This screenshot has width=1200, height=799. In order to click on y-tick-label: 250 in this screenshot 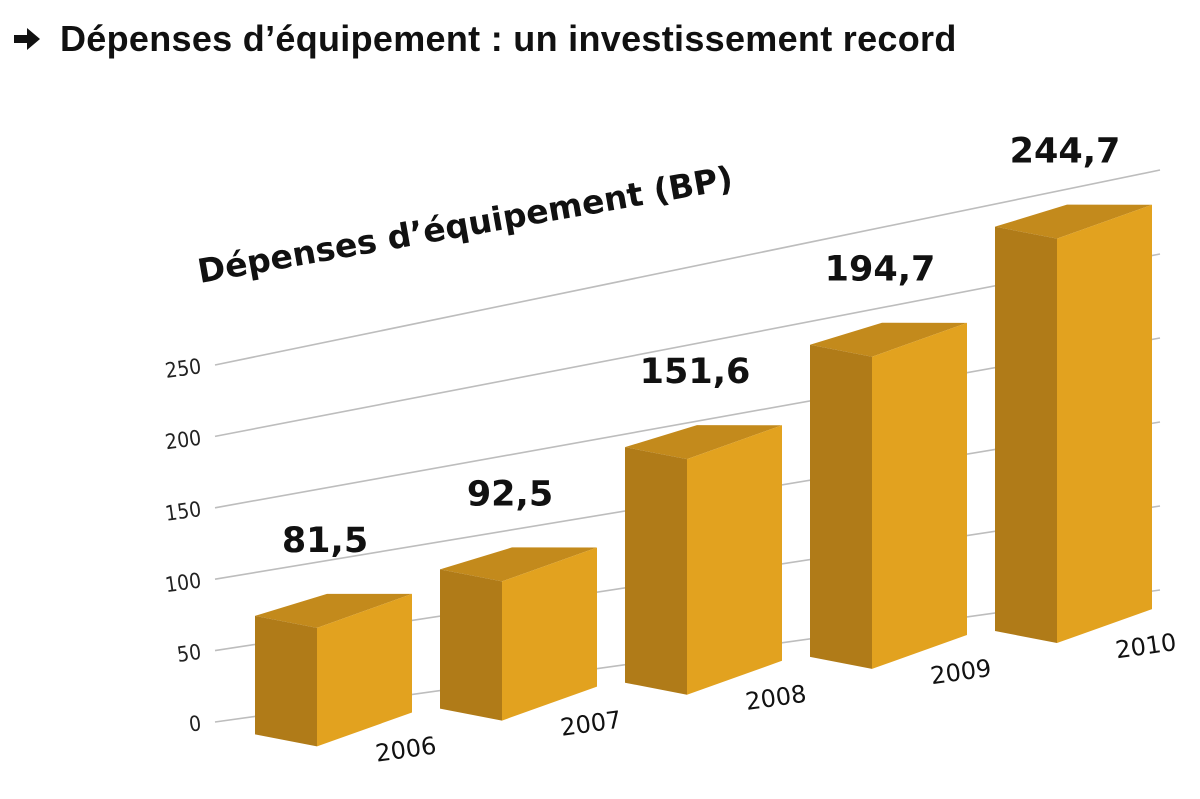, I will do `click(183, 368)`.